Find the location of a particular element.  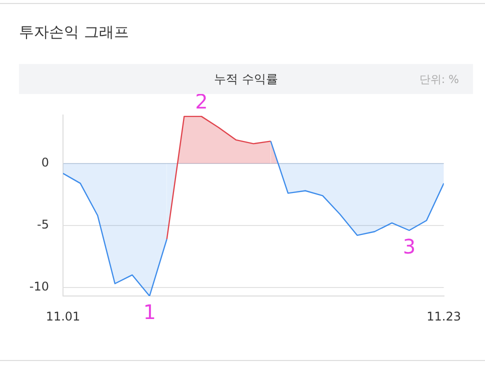

y-tick-label: -10 is located at coordinates (39, 286).